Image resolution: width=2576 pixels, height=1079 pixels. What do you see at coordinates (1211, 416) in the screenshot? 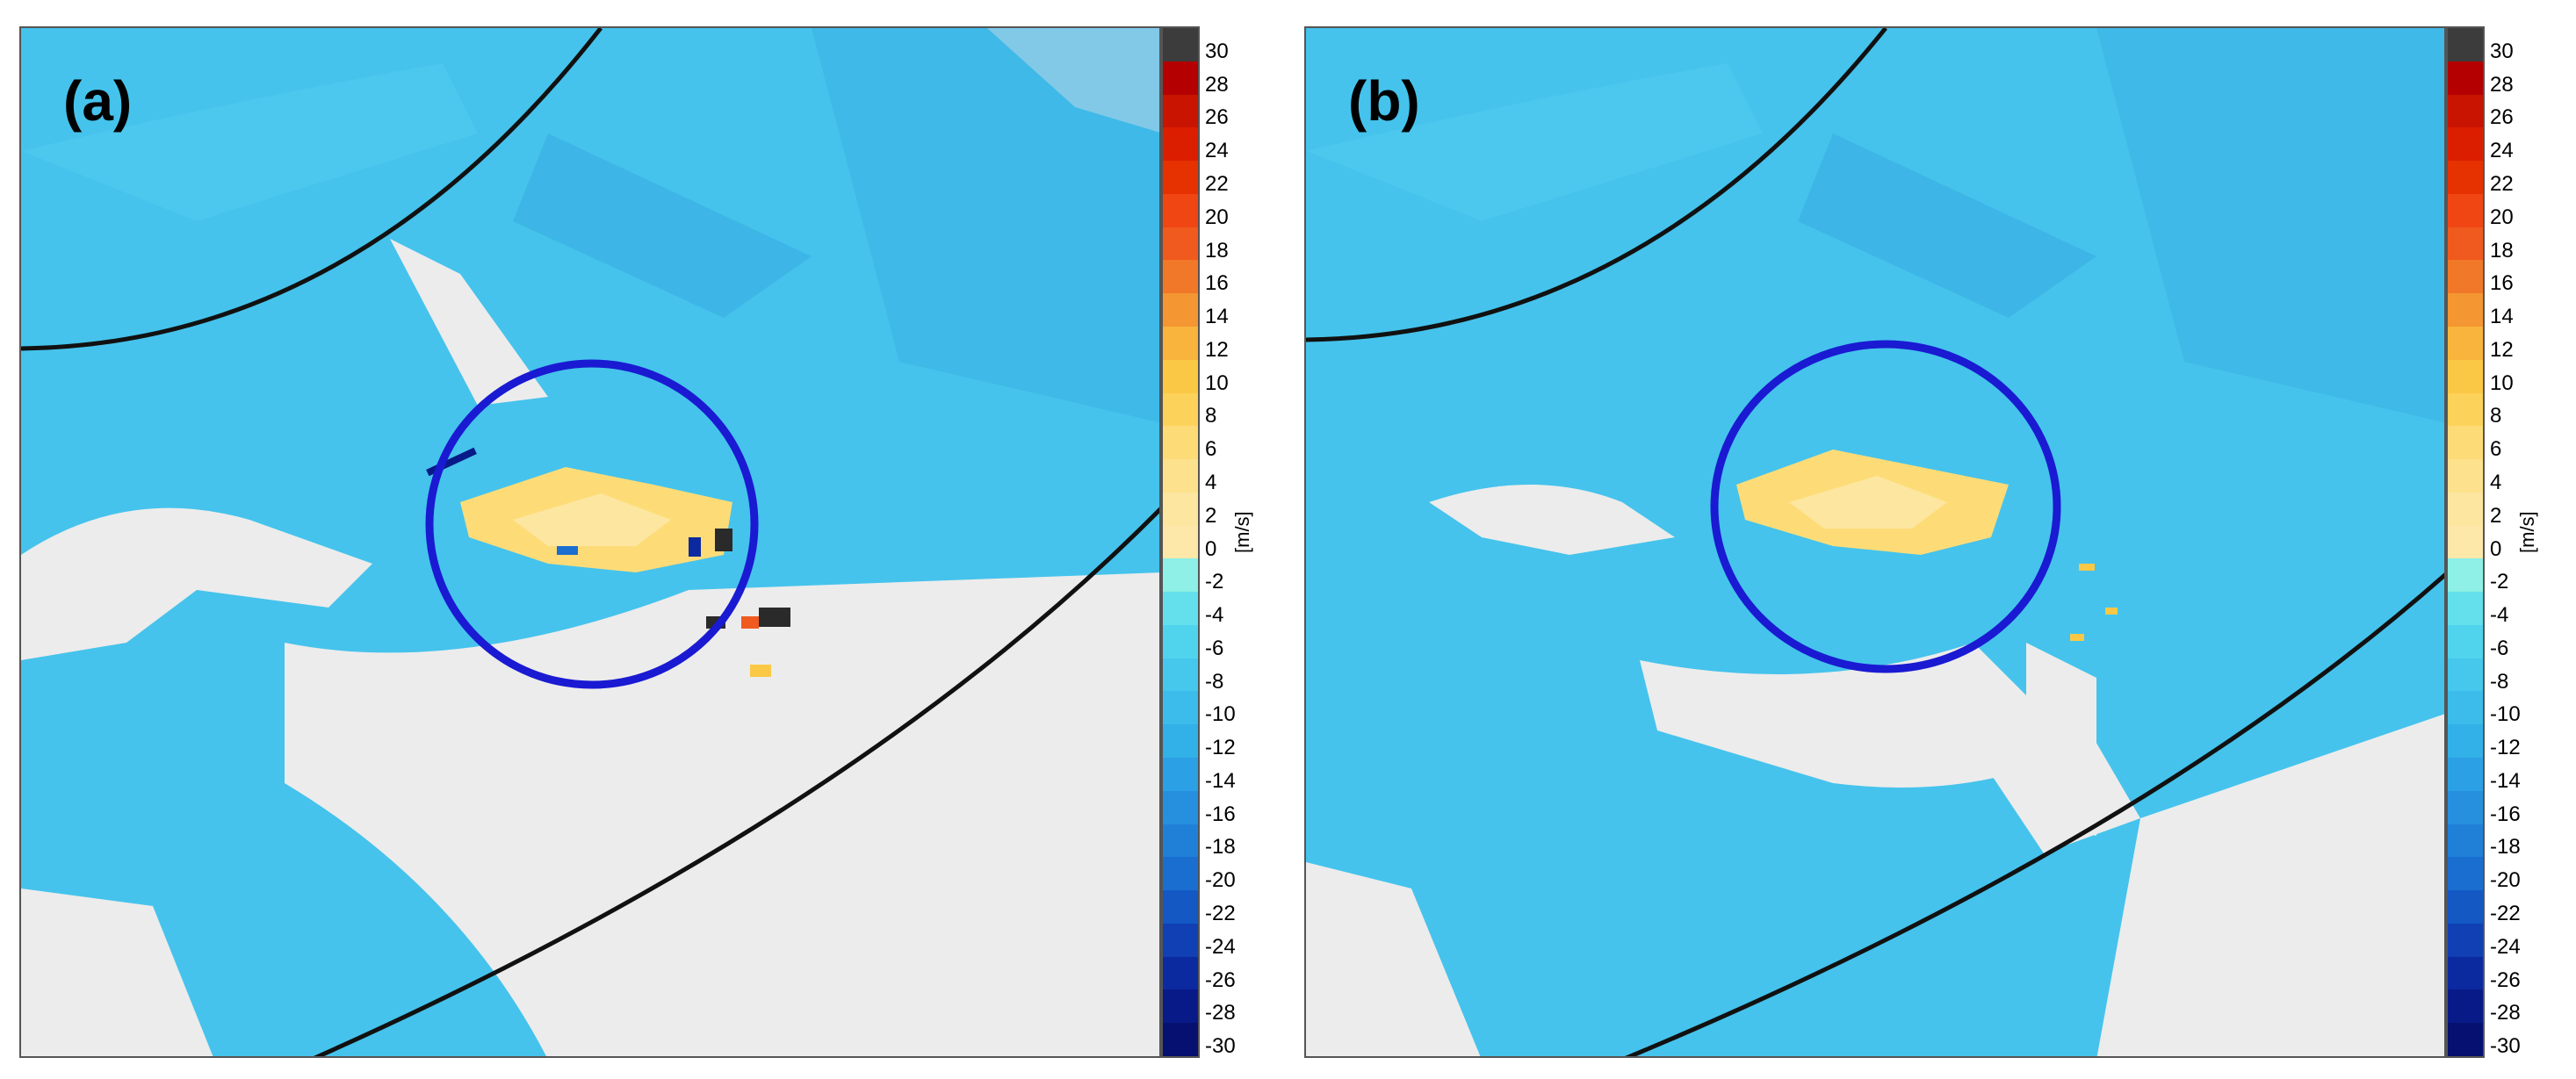
I see `colorbar-tick-label: 8` at bounding box center [1211, 416].